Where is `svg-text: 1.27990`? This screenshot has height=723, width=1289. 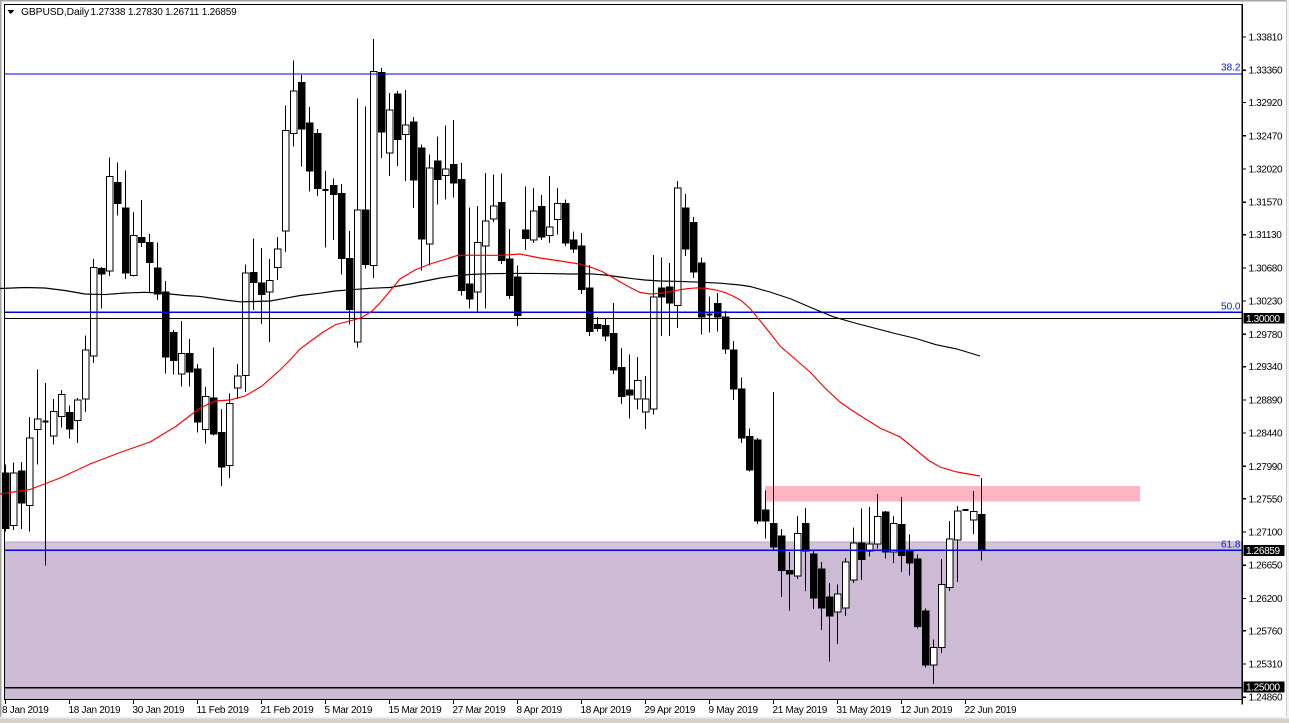 svg-text: 1.27990 is located at coordinates (1266, 467).